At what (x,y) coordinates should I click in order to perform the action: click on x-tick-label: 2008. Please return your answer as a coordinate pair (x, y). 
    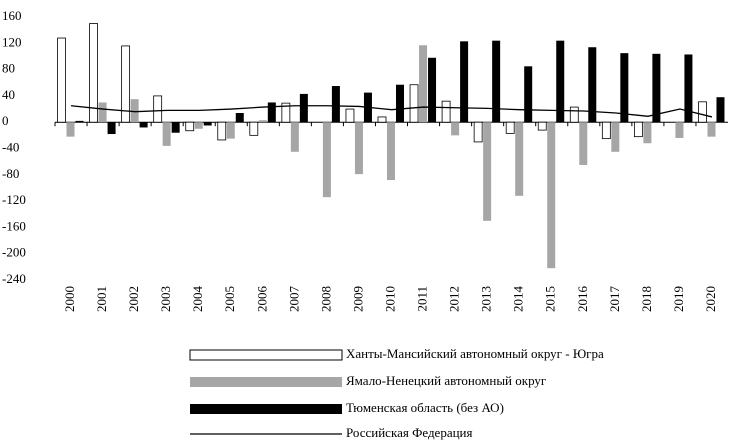
    Looking at the image, I should click on (325, 299).